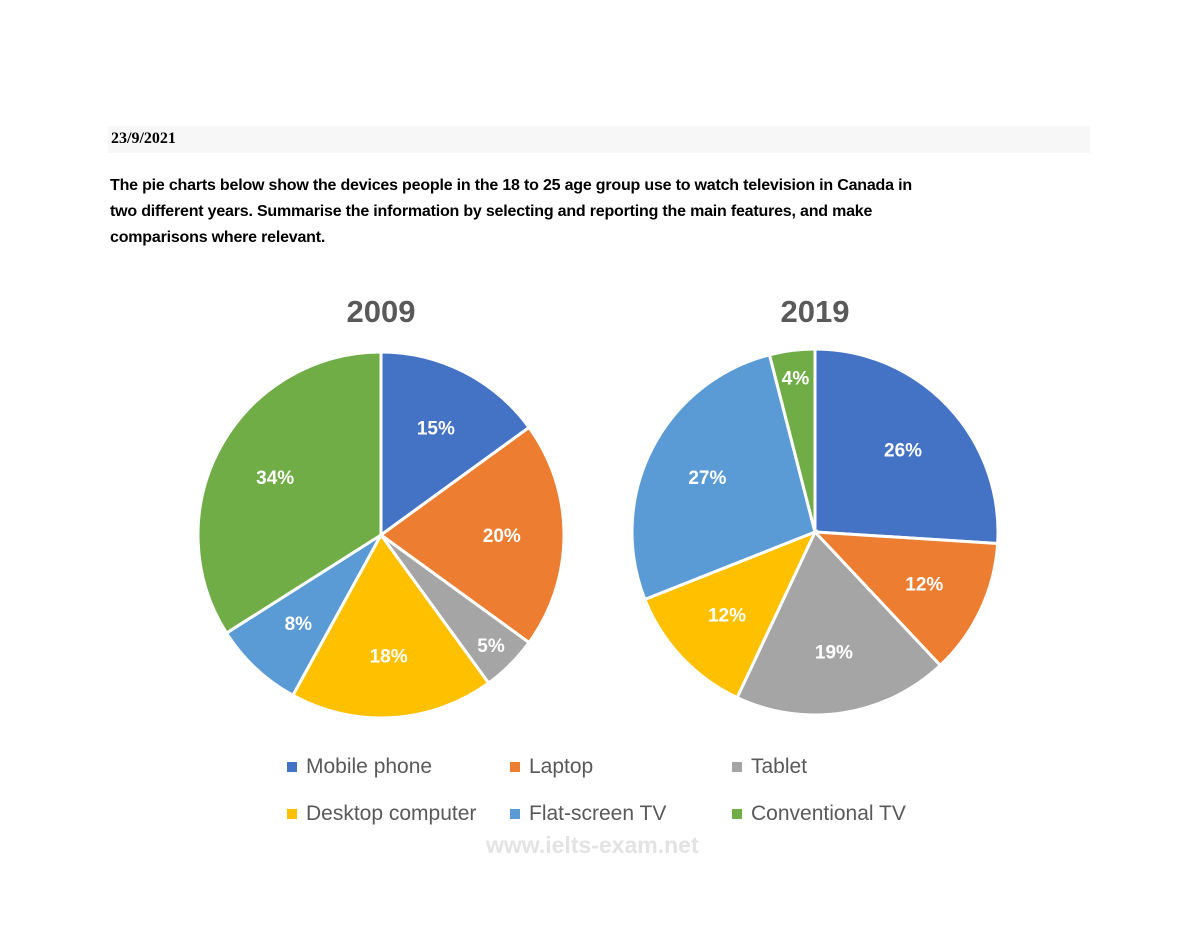 This screenshot has width=1200, height=927. What do you see at coordinates (389, 657) in the screenshot?
I see `data-label: 18%` at bounding box center [389, 657].